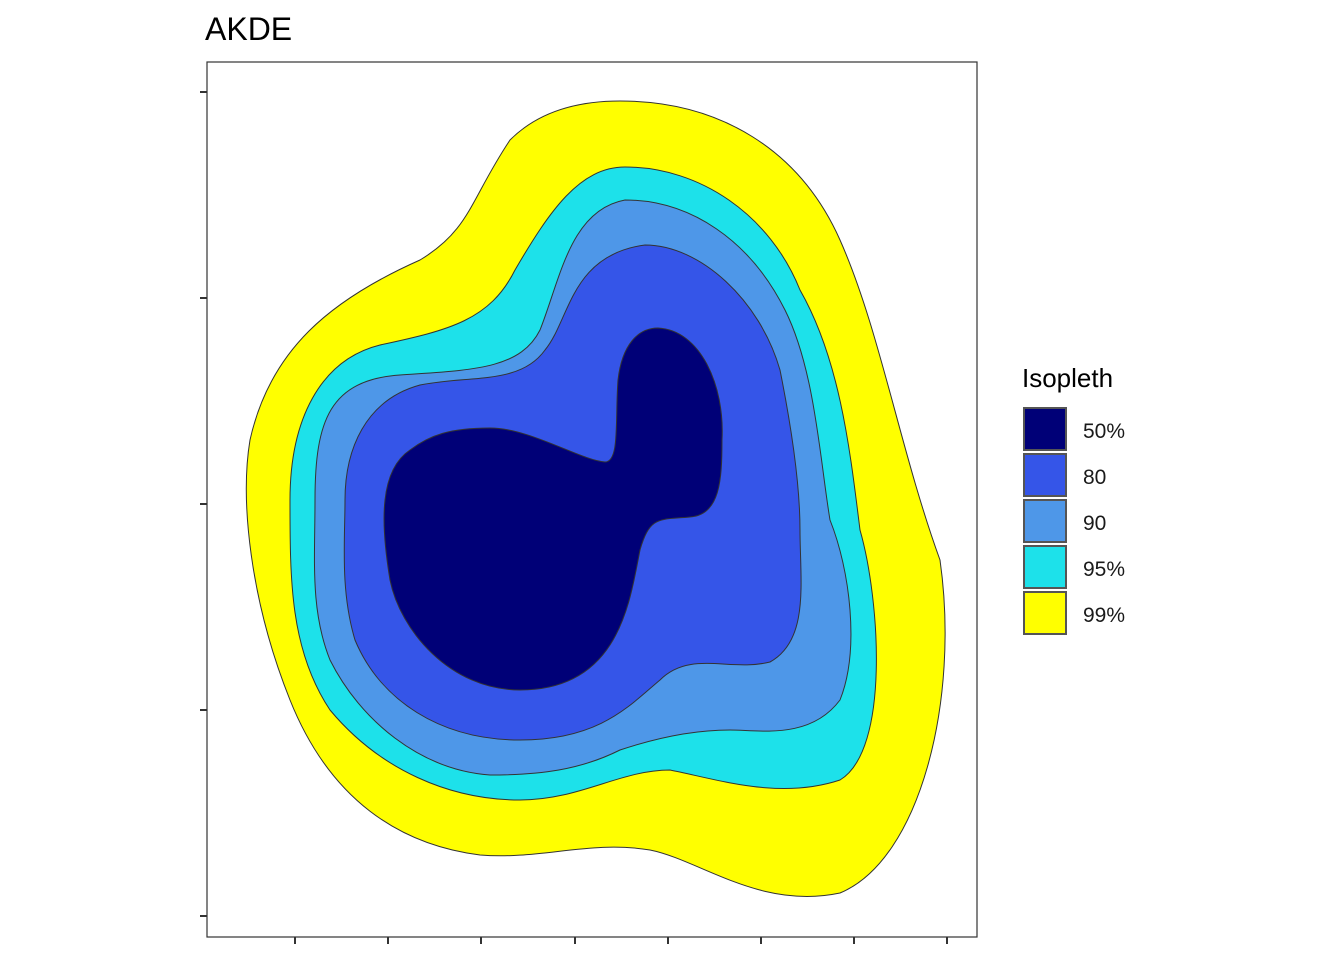  Describe the element at coordinates (1104, 431) in the screenshot. I see `legend-label-0: 50%` at that location.